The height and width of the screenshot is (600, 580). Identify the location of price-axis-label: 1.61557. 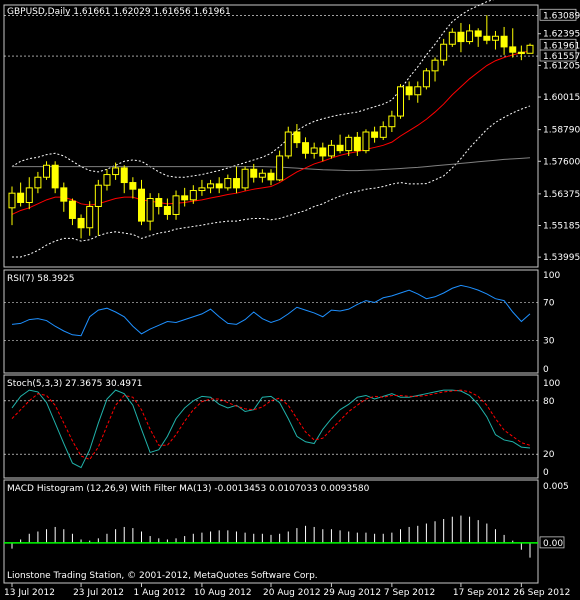
(561, 57).